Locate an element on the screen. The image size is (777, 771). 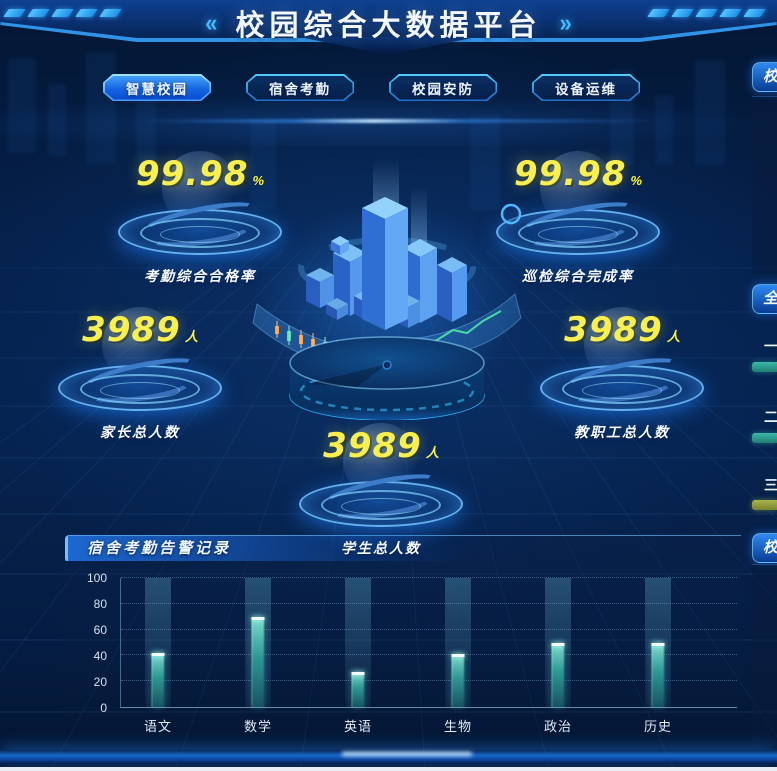
tab-label: 智慧校园 is located at coordinates (157, 89).